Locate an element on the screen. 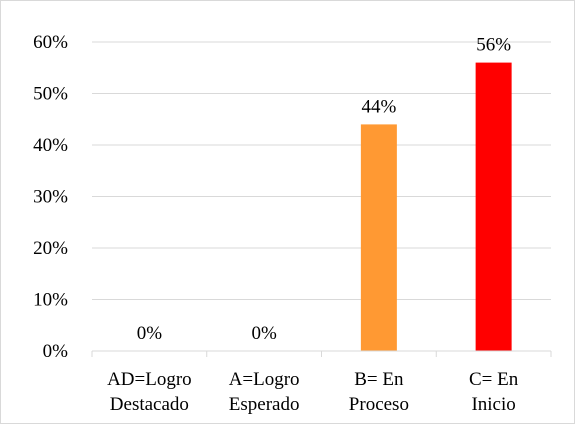  y-tick-label: 30% is located at coordinates (50, 197).